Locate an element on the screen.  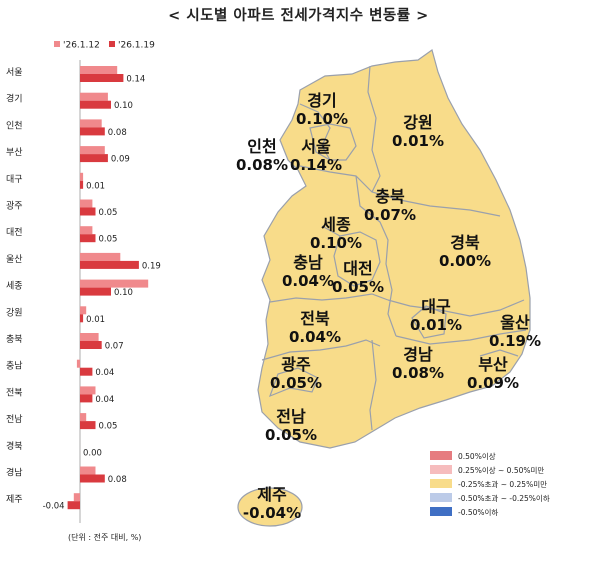
region-name: 경북 is located at coordinates (465, 242).